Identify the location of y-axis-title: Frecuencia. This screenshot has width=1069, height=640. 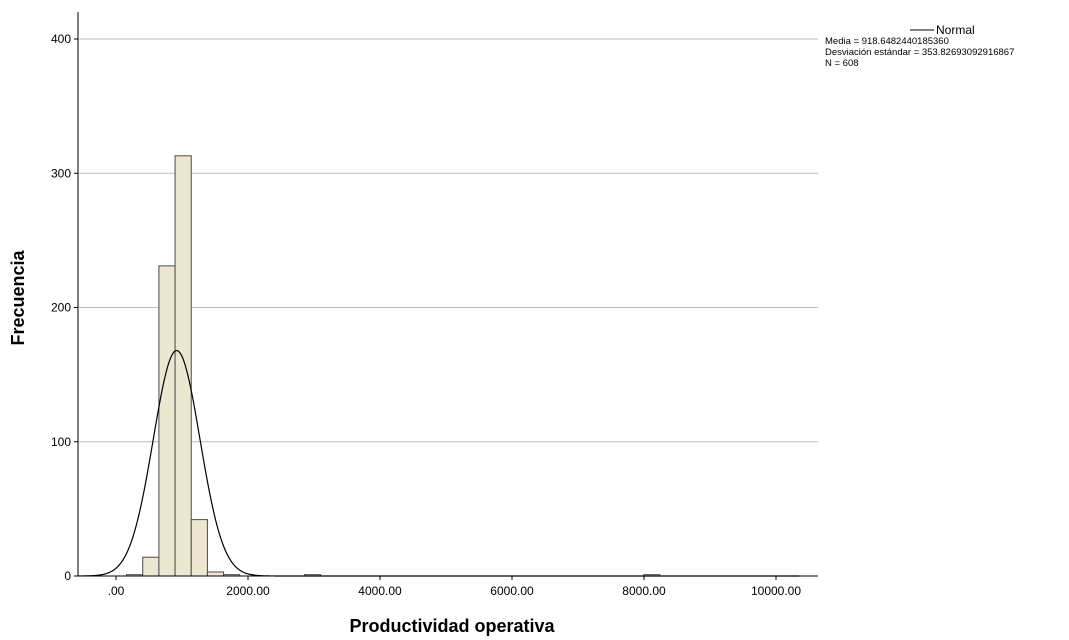
(18, 297).